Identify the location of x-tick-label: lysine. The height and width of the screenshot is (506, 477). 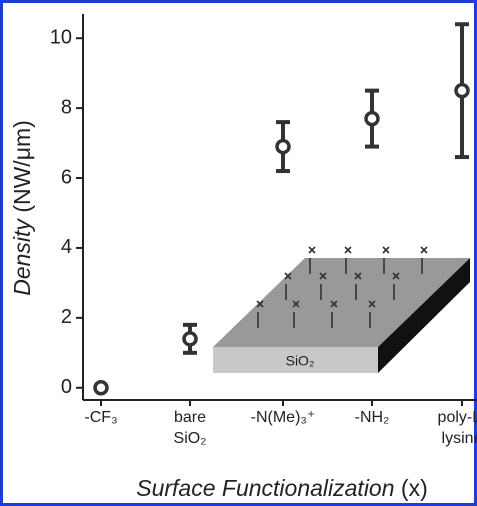
(459, 438).